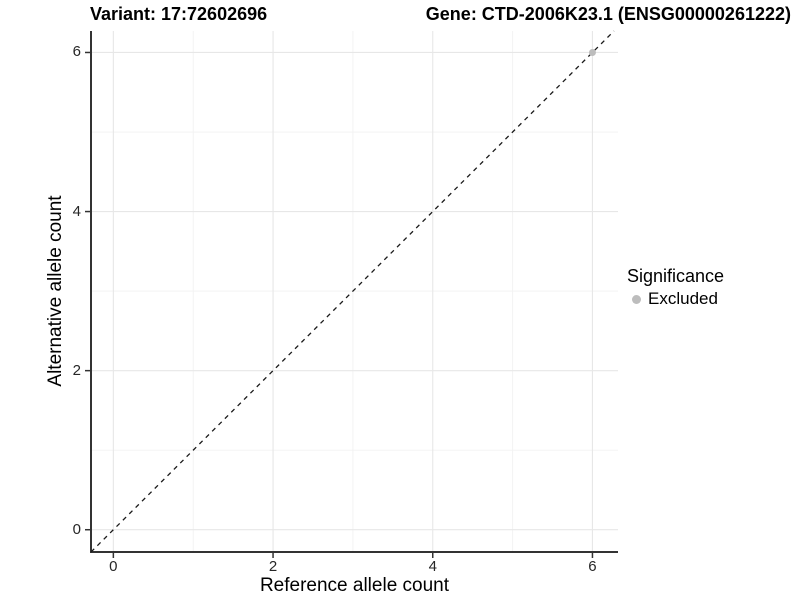  Describe the element at coordinates (676, 276) in the screenshot. I see `legend-title: Significance` at that location.